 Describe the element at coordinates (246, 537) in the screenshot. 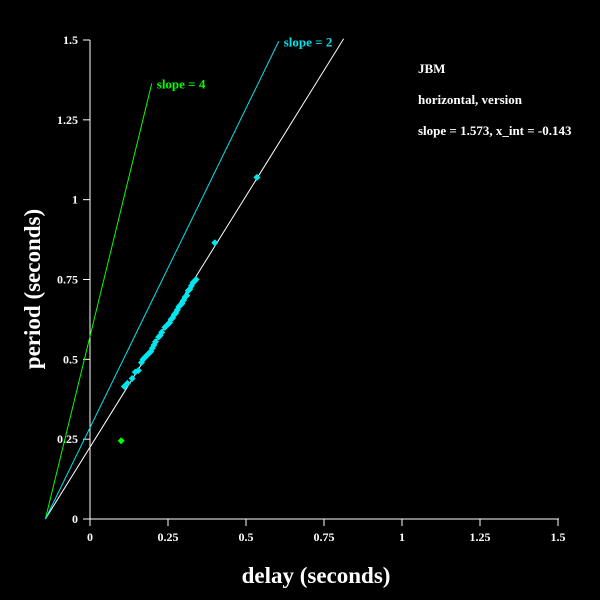

I see `x-tick-label: 0.5` at that location.